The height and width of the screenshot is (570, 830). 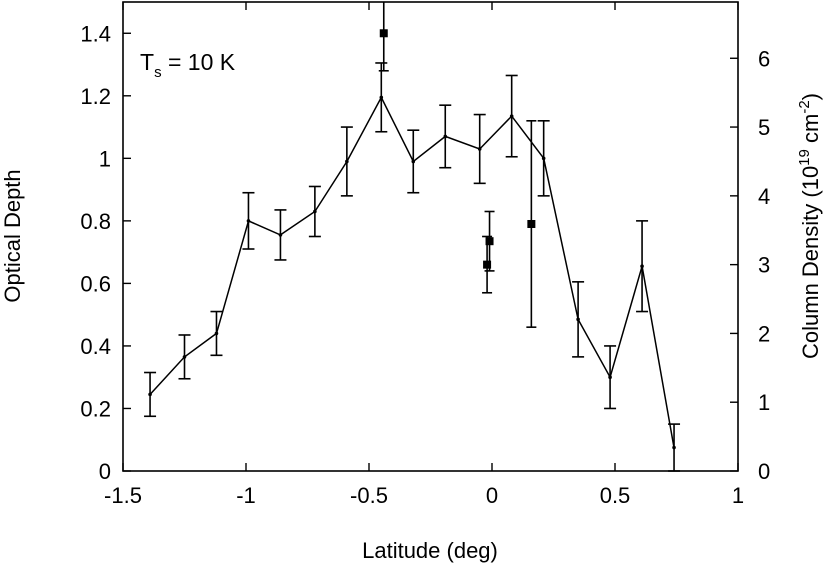 I want to click on series-squares, so click(x=457, y=165).